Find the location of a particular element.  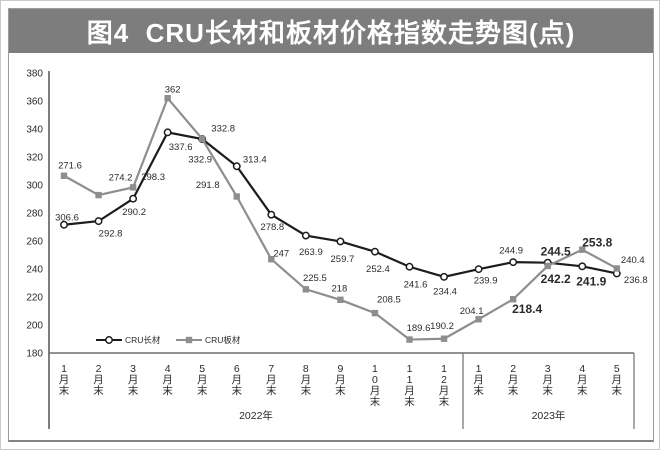

cru-long-data-label: 337.6 is located at coordinates (181, 147).